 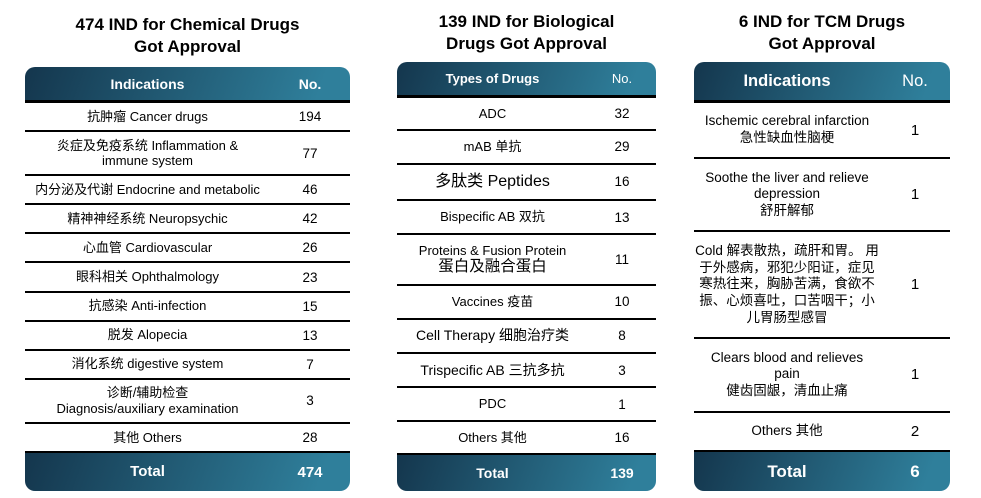 I want to click on row-label: 心血管 Cardiovascular, so click(x=147, y=248).